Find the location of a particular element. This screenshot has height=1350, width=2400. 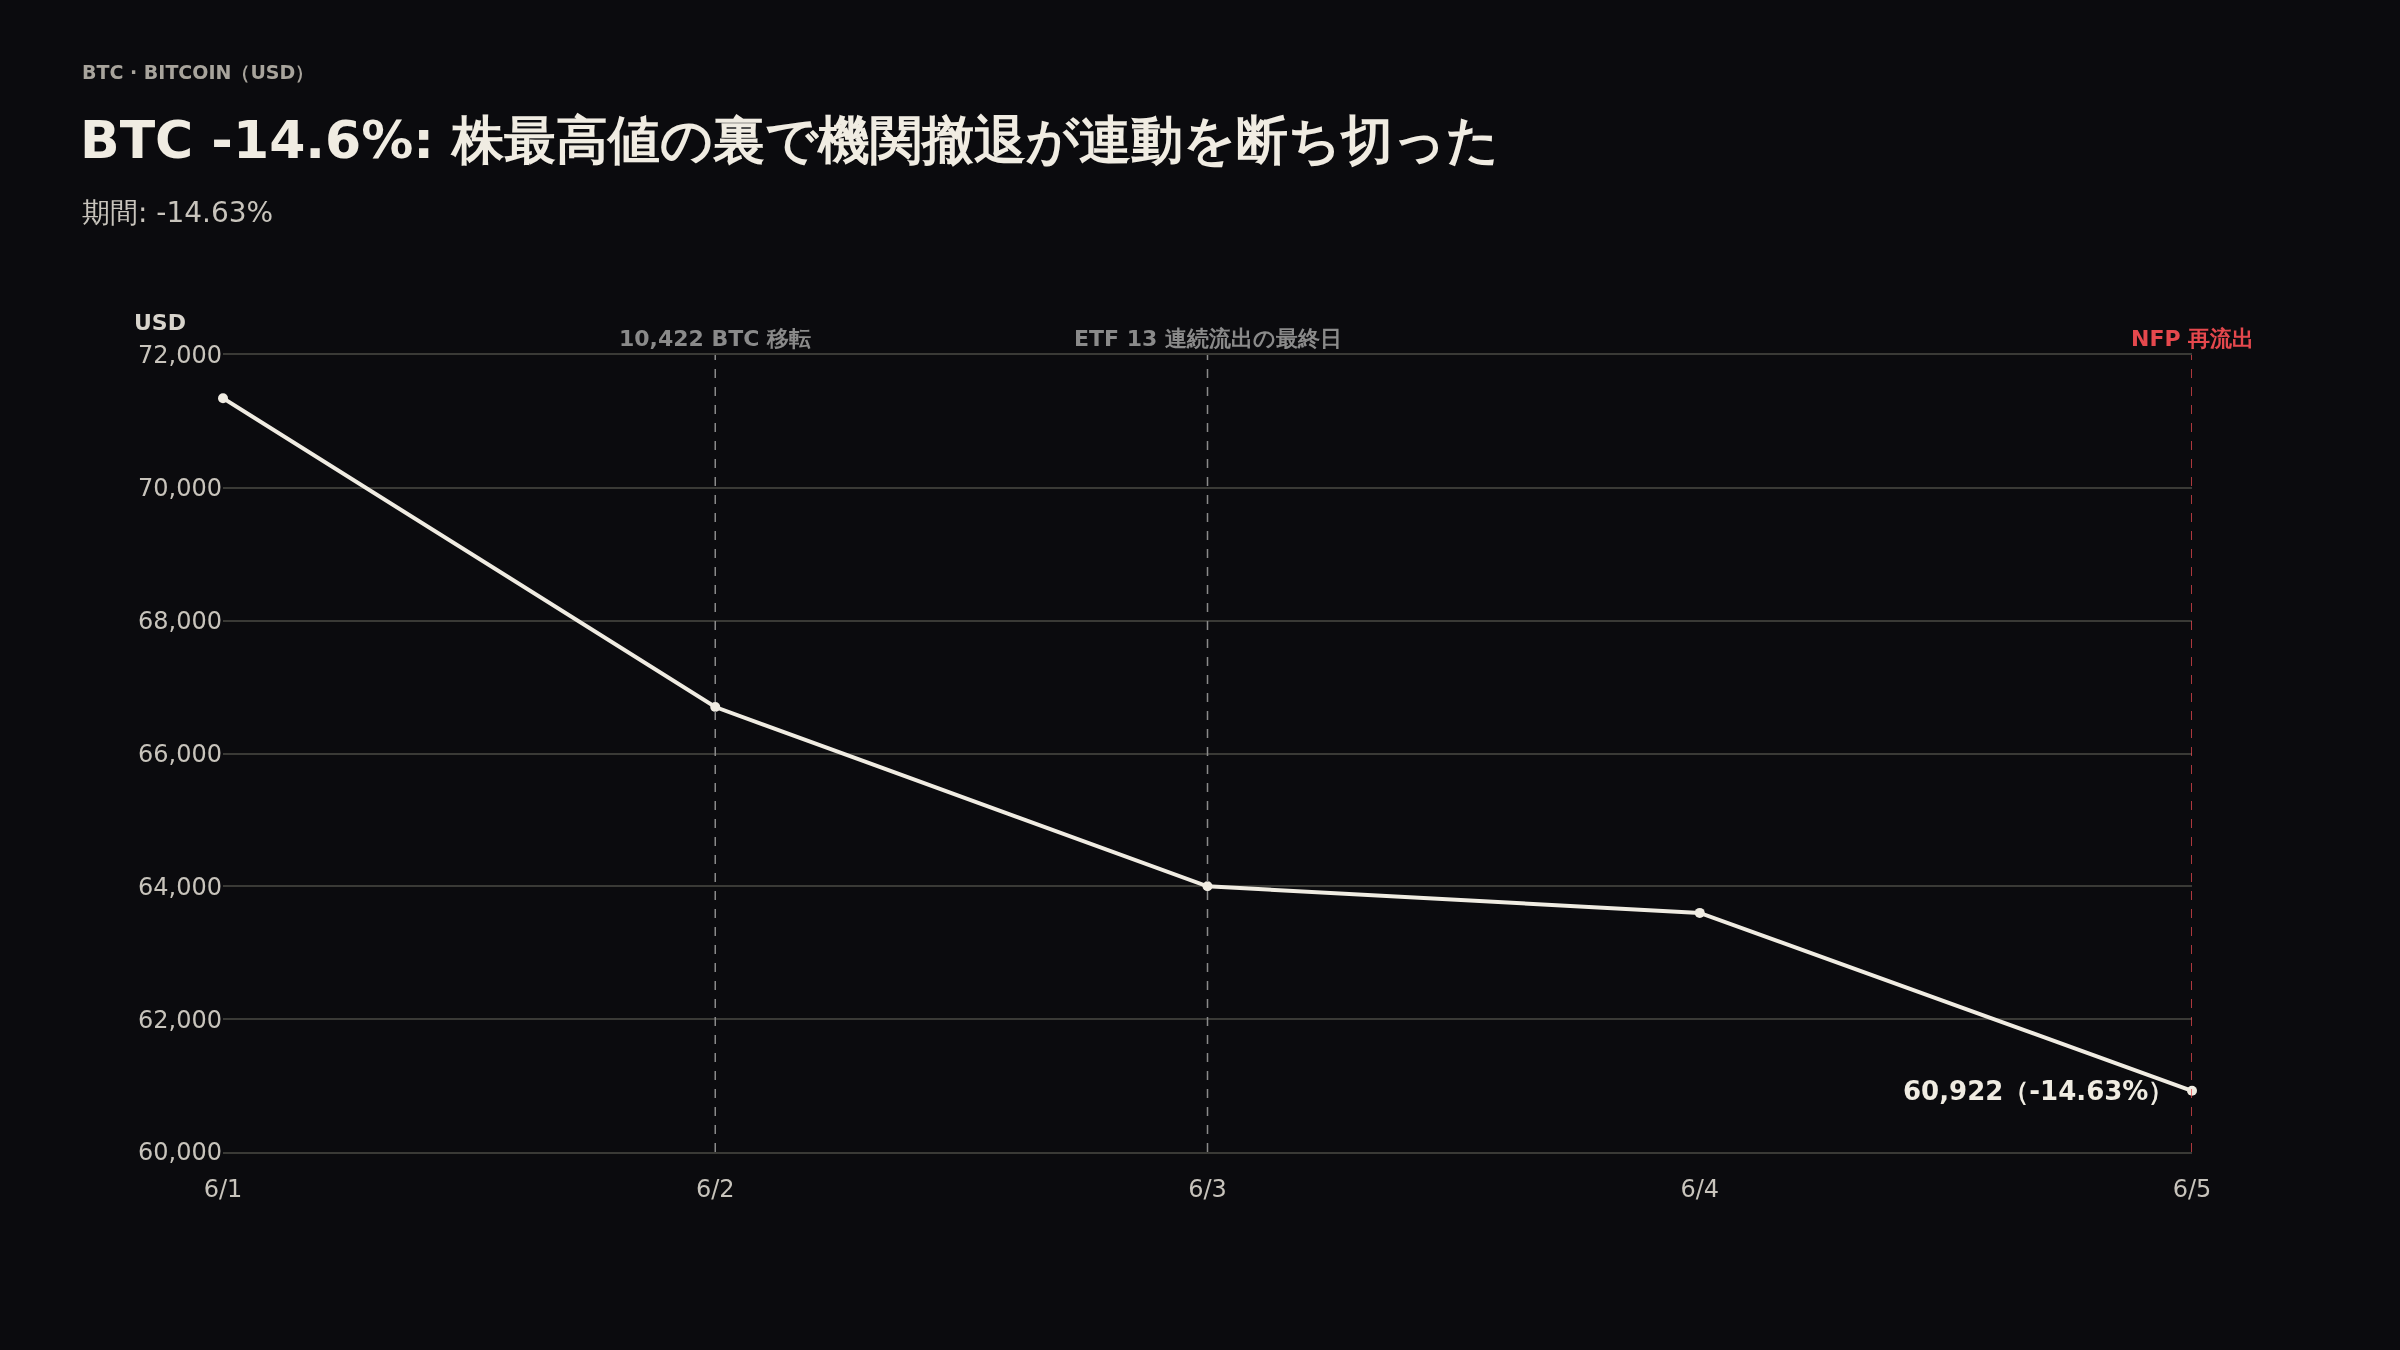

x-tick-label: 6/1 is located at coordinates (223, 1188).